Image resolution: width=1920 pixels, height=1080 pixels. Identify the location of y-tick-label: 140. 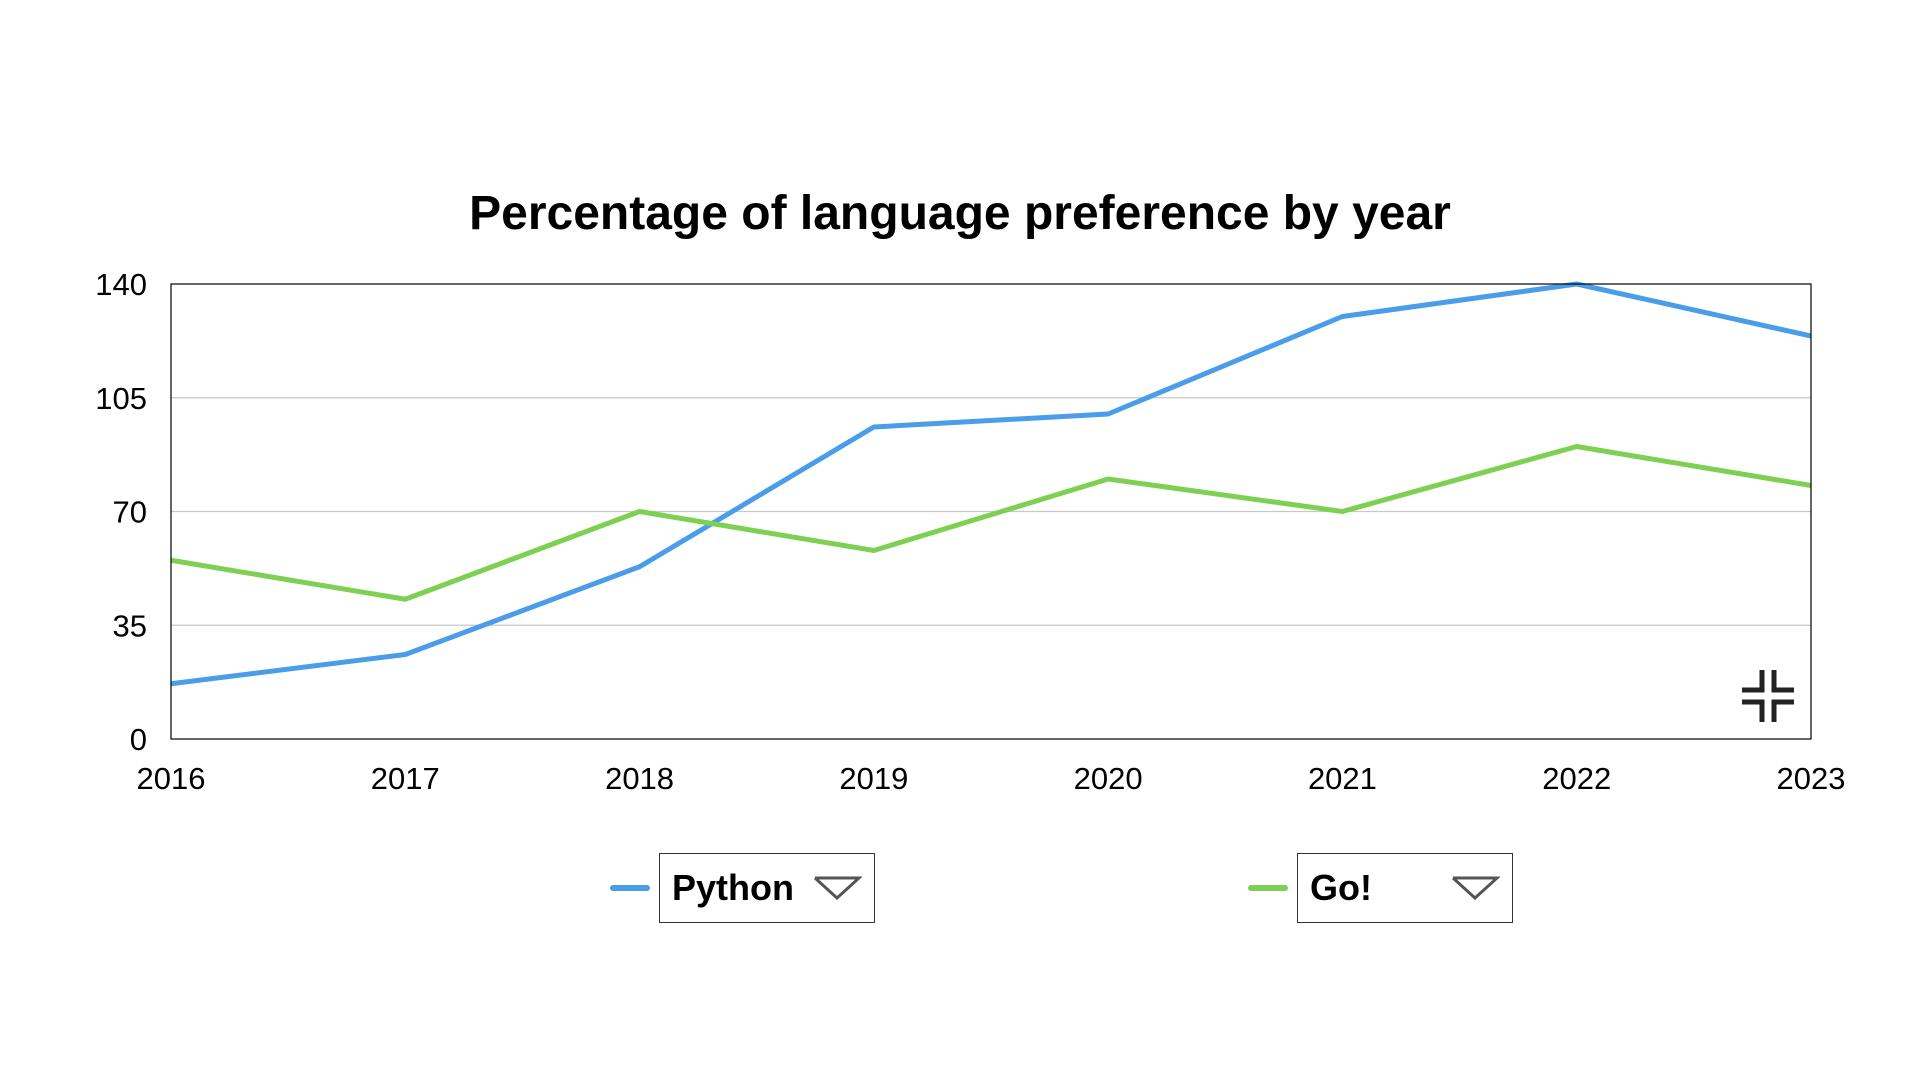
(121, 284).